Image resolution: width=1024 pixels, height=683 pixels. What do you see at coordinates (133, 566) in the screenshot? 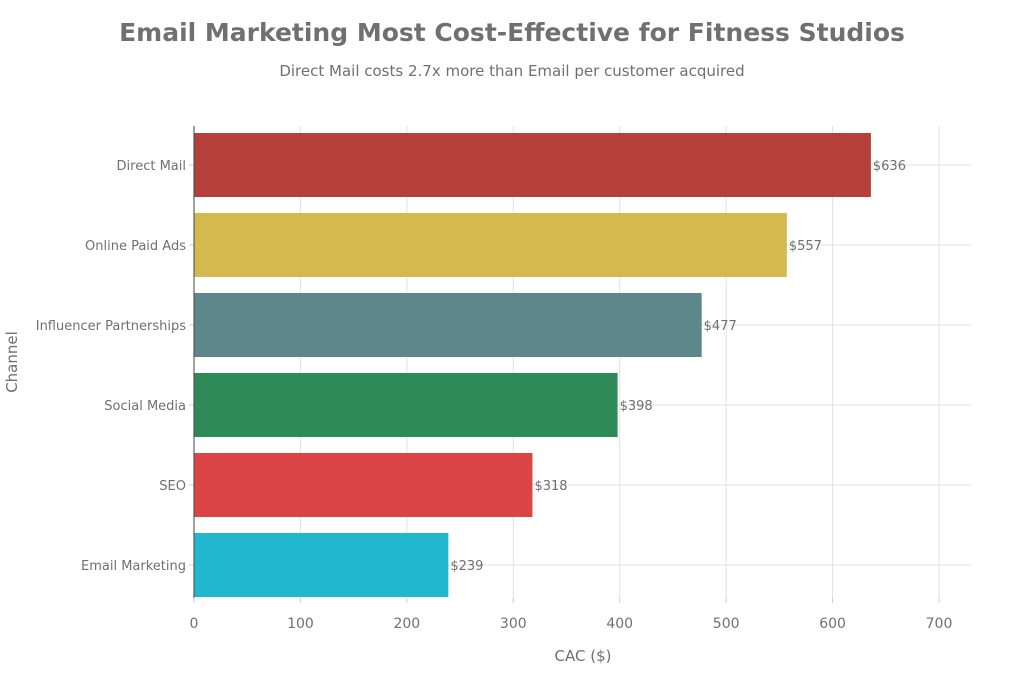
I see `y-tick-label: Email Marketing` at bounding box center [133, 566].